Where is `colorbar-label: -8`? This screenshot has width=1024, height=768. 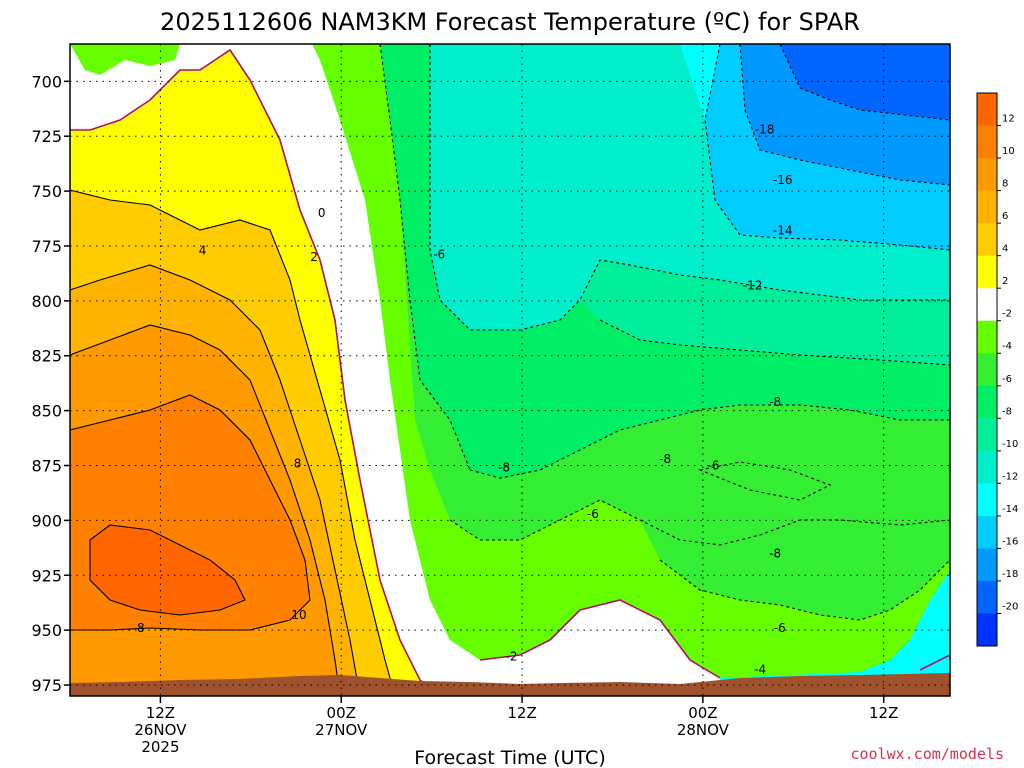 colorbar-label: -8 is located at coordinates (1007, 411).